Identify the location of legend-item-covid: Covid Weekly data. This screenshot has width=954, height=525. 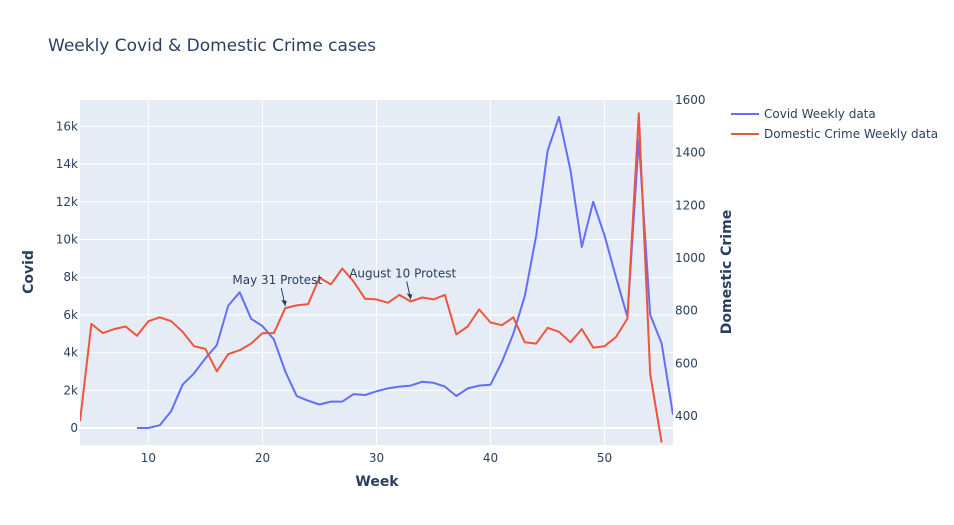
(803, 114).